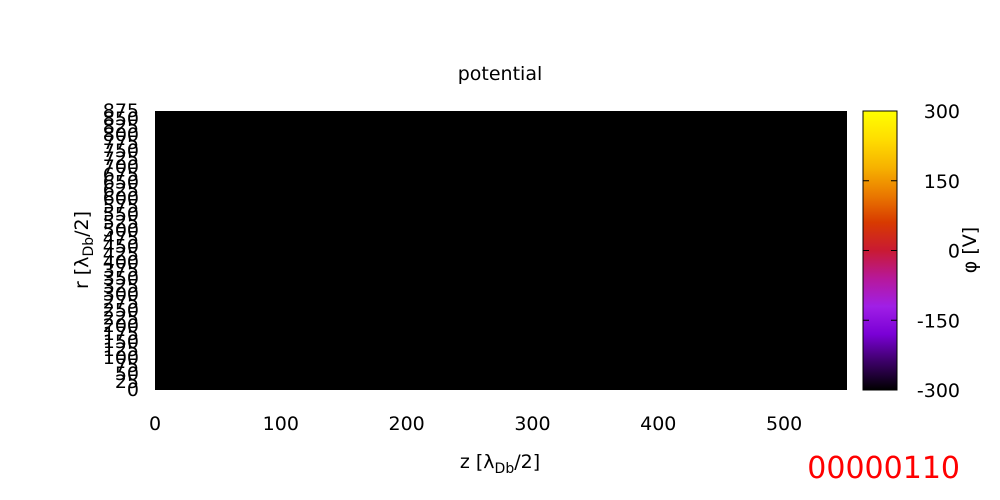 The image size is (1000, 500). Describe the element at coordinates (121, 254) in the screenshot. I see `y-tick-label: 425` at that location.